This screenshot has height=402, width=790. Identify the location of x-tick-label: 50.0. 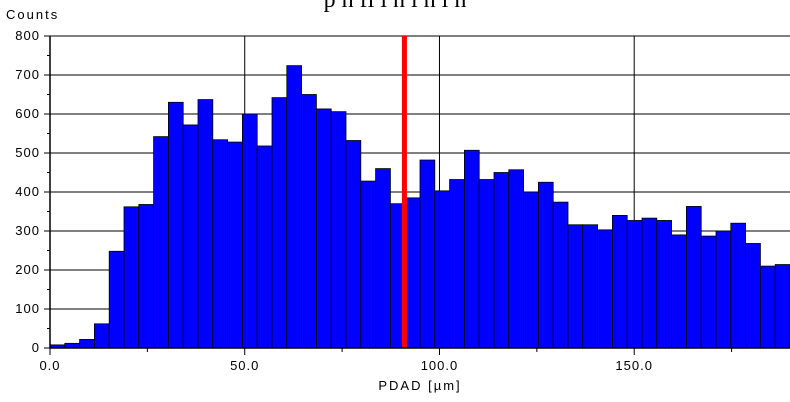
(244, 365).